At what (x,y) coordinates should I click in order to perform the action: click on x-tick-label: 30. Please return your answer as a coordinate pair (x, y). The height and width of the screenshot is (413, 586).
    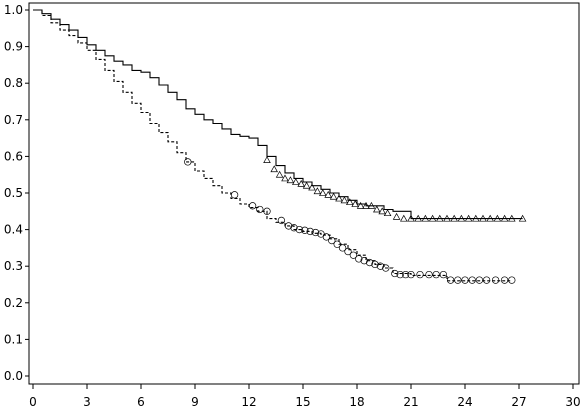
    Looking at the image, I should click on (572, 402).